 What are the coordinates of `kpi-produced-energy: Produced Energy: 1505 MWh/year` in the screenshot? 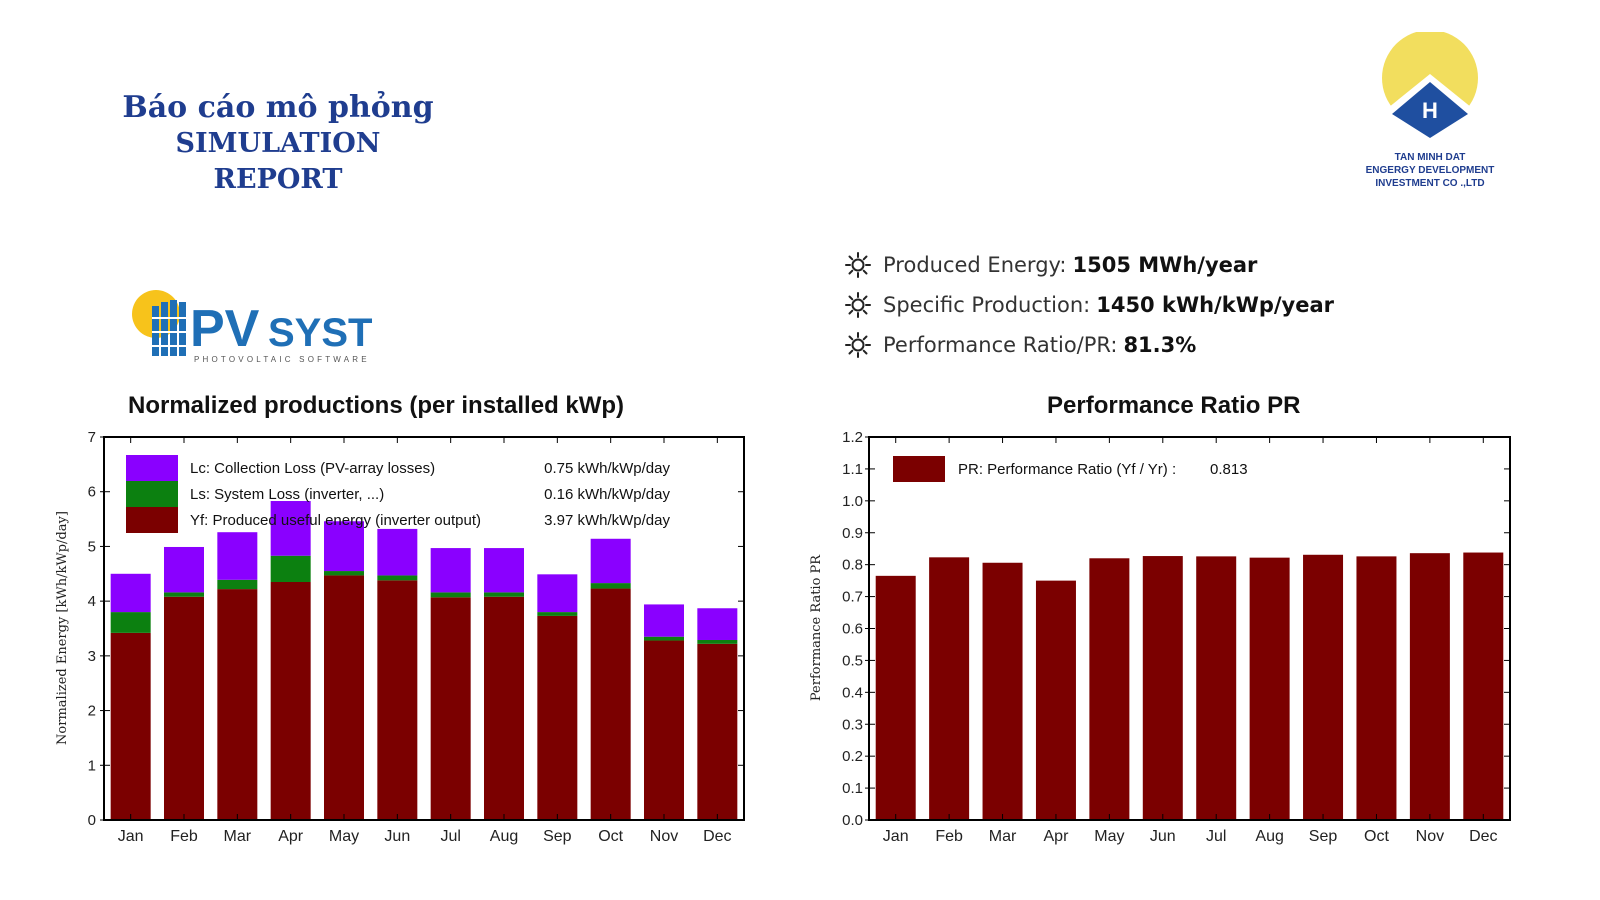 It's located at (1089, 265).